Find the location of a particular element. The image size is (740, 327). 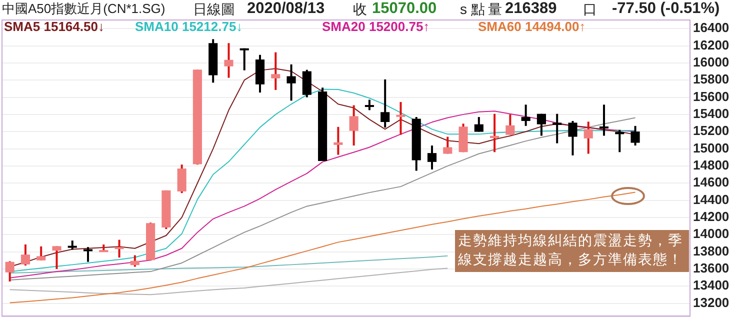

y-tick-label: 16200 is located at coordinates (711, 44).